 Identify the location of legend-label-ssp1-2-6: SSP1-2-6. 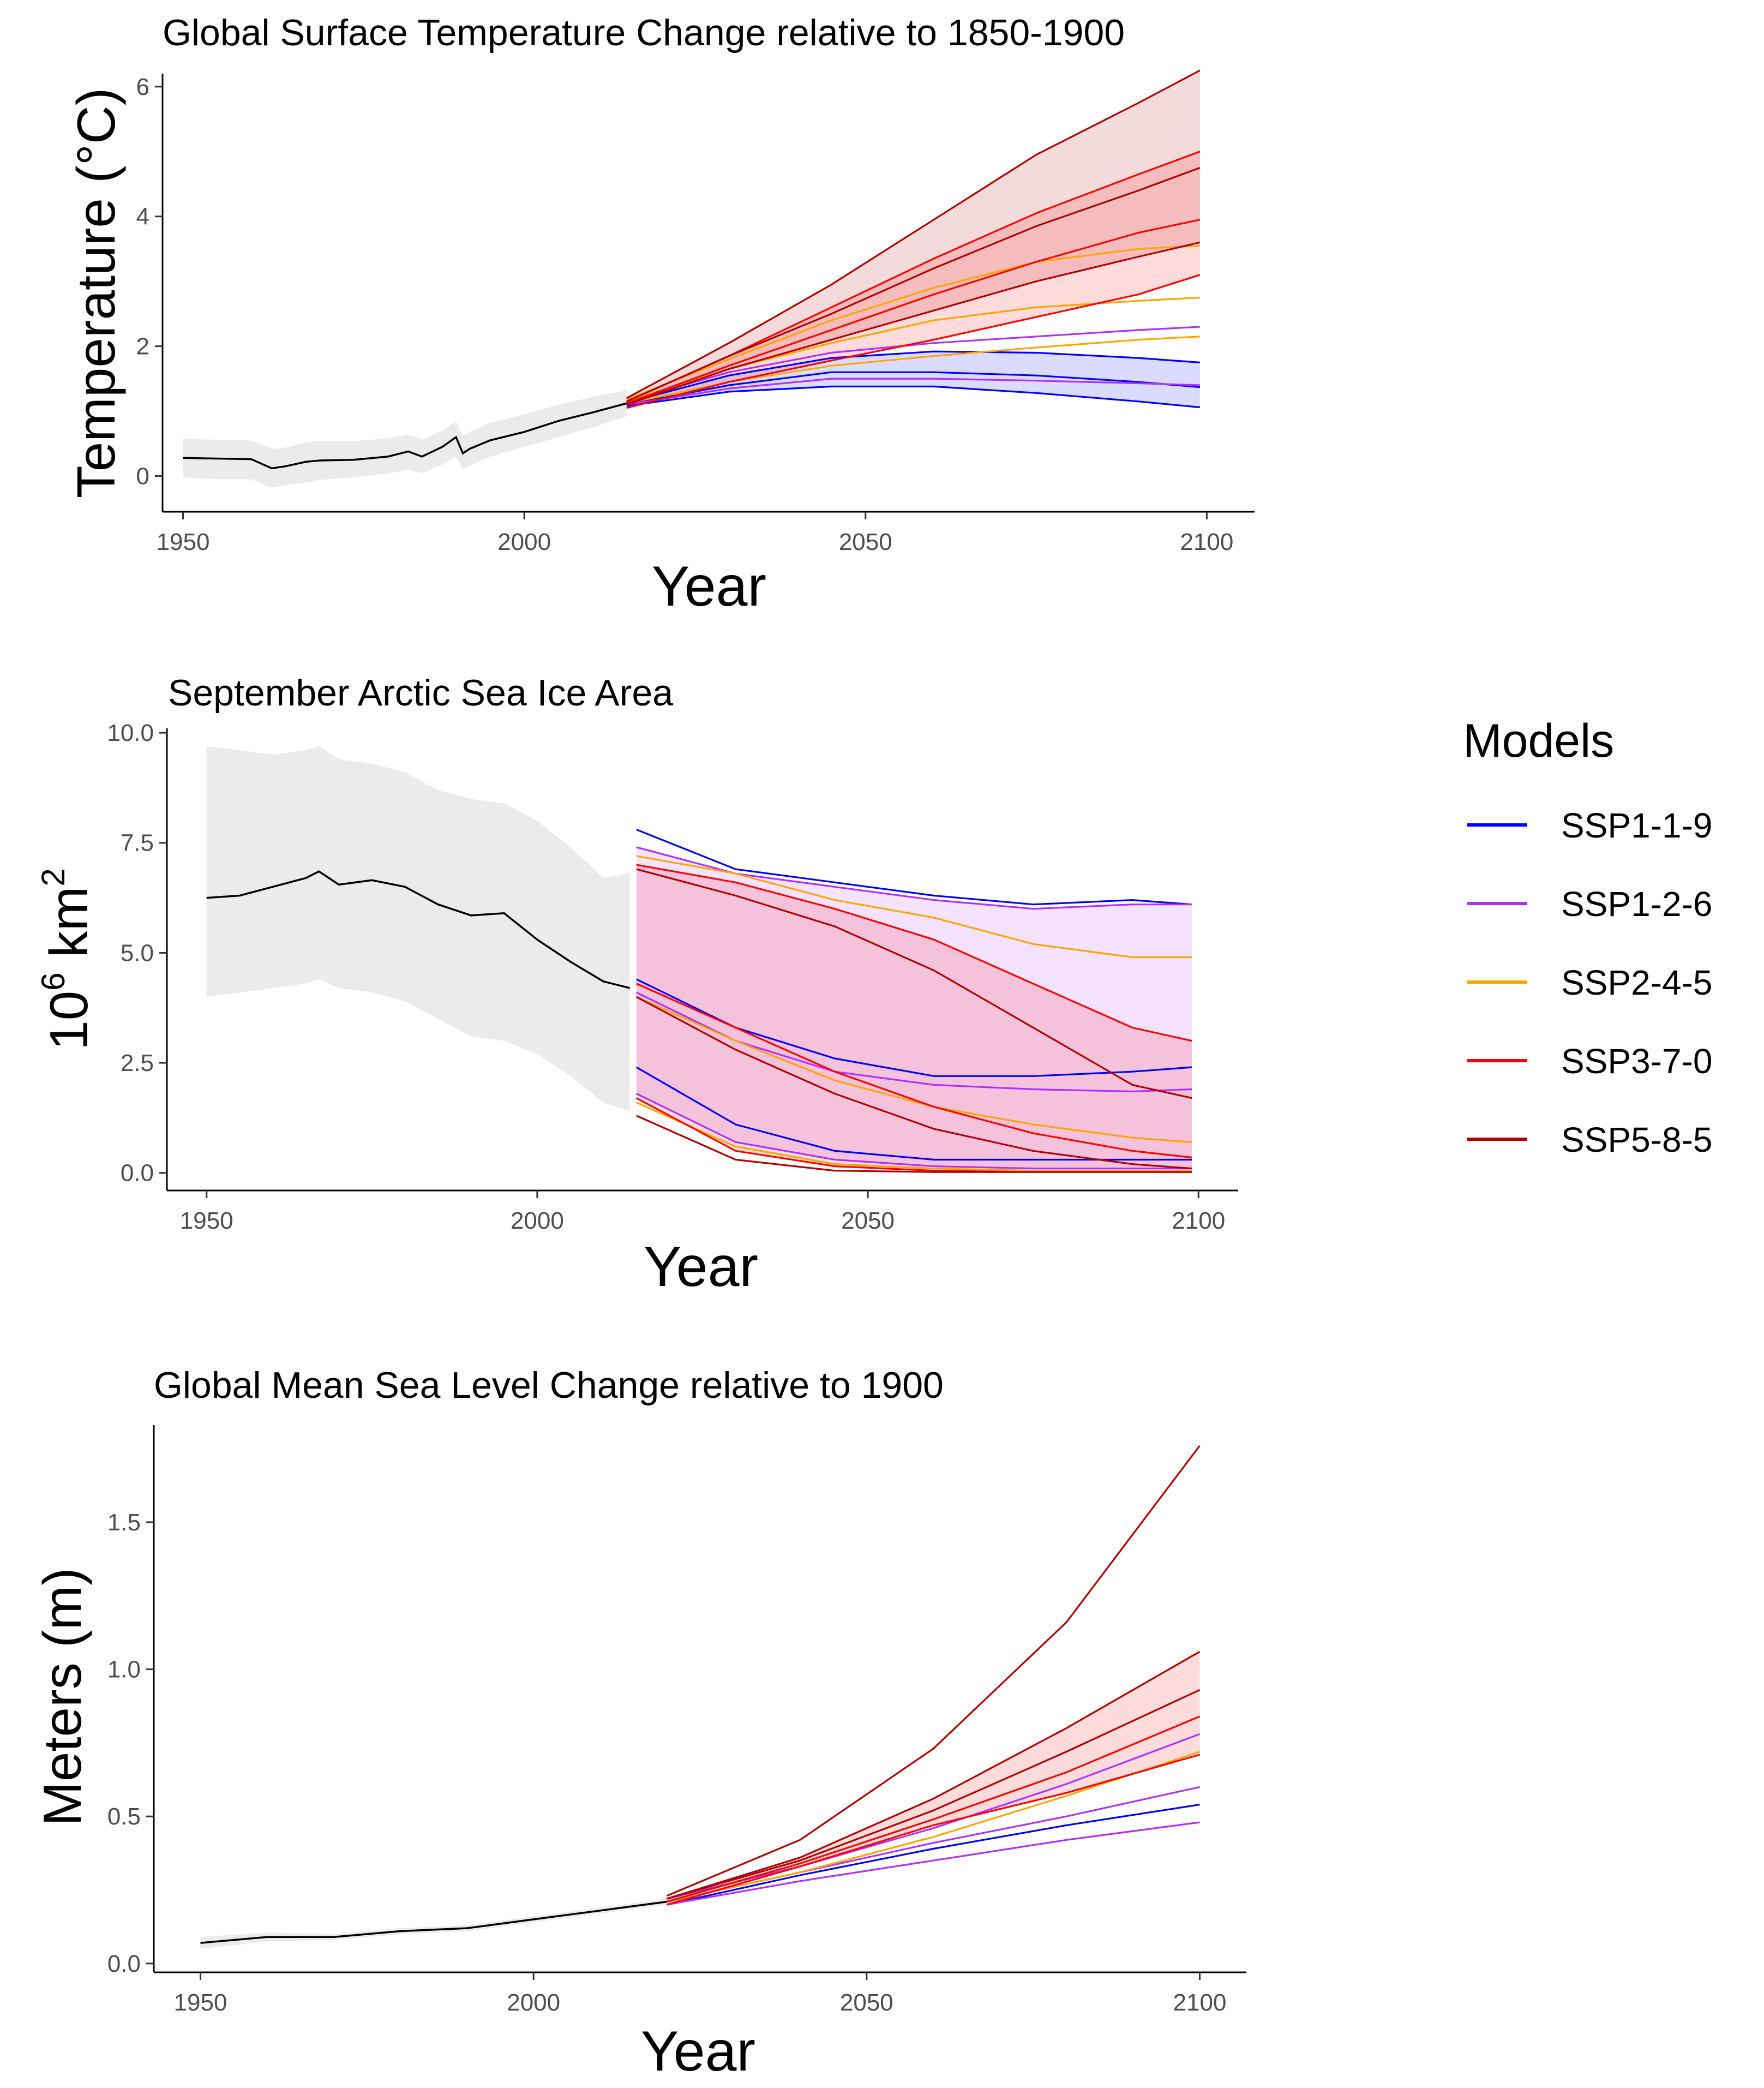
(1636, 904).